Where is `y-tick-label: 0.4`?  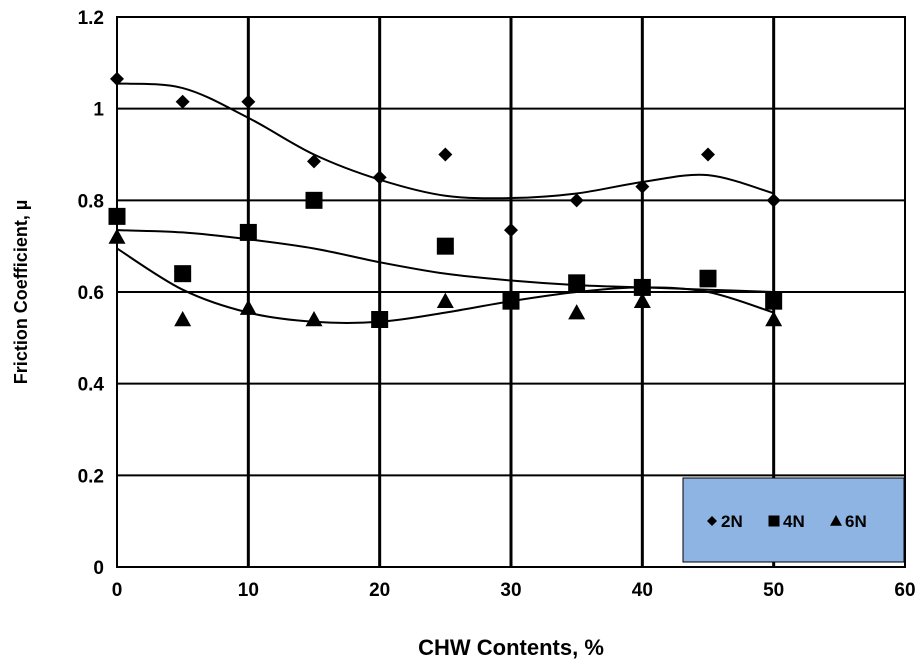 y-tick-label: 0.4 is located at coordinates (91, 385).